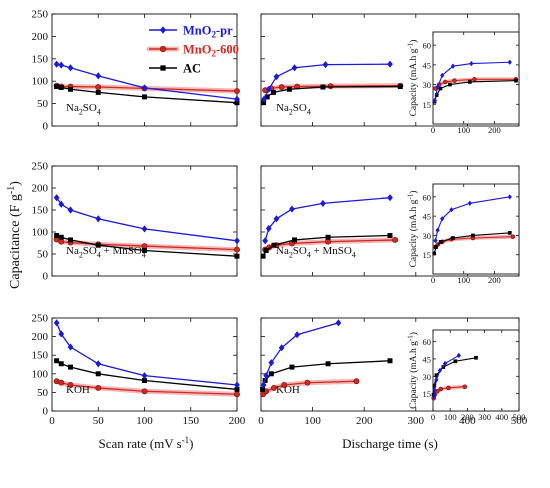  I want to click on inset-y-axis-label: Capacity (mA.h g-1), so click(413, 78).